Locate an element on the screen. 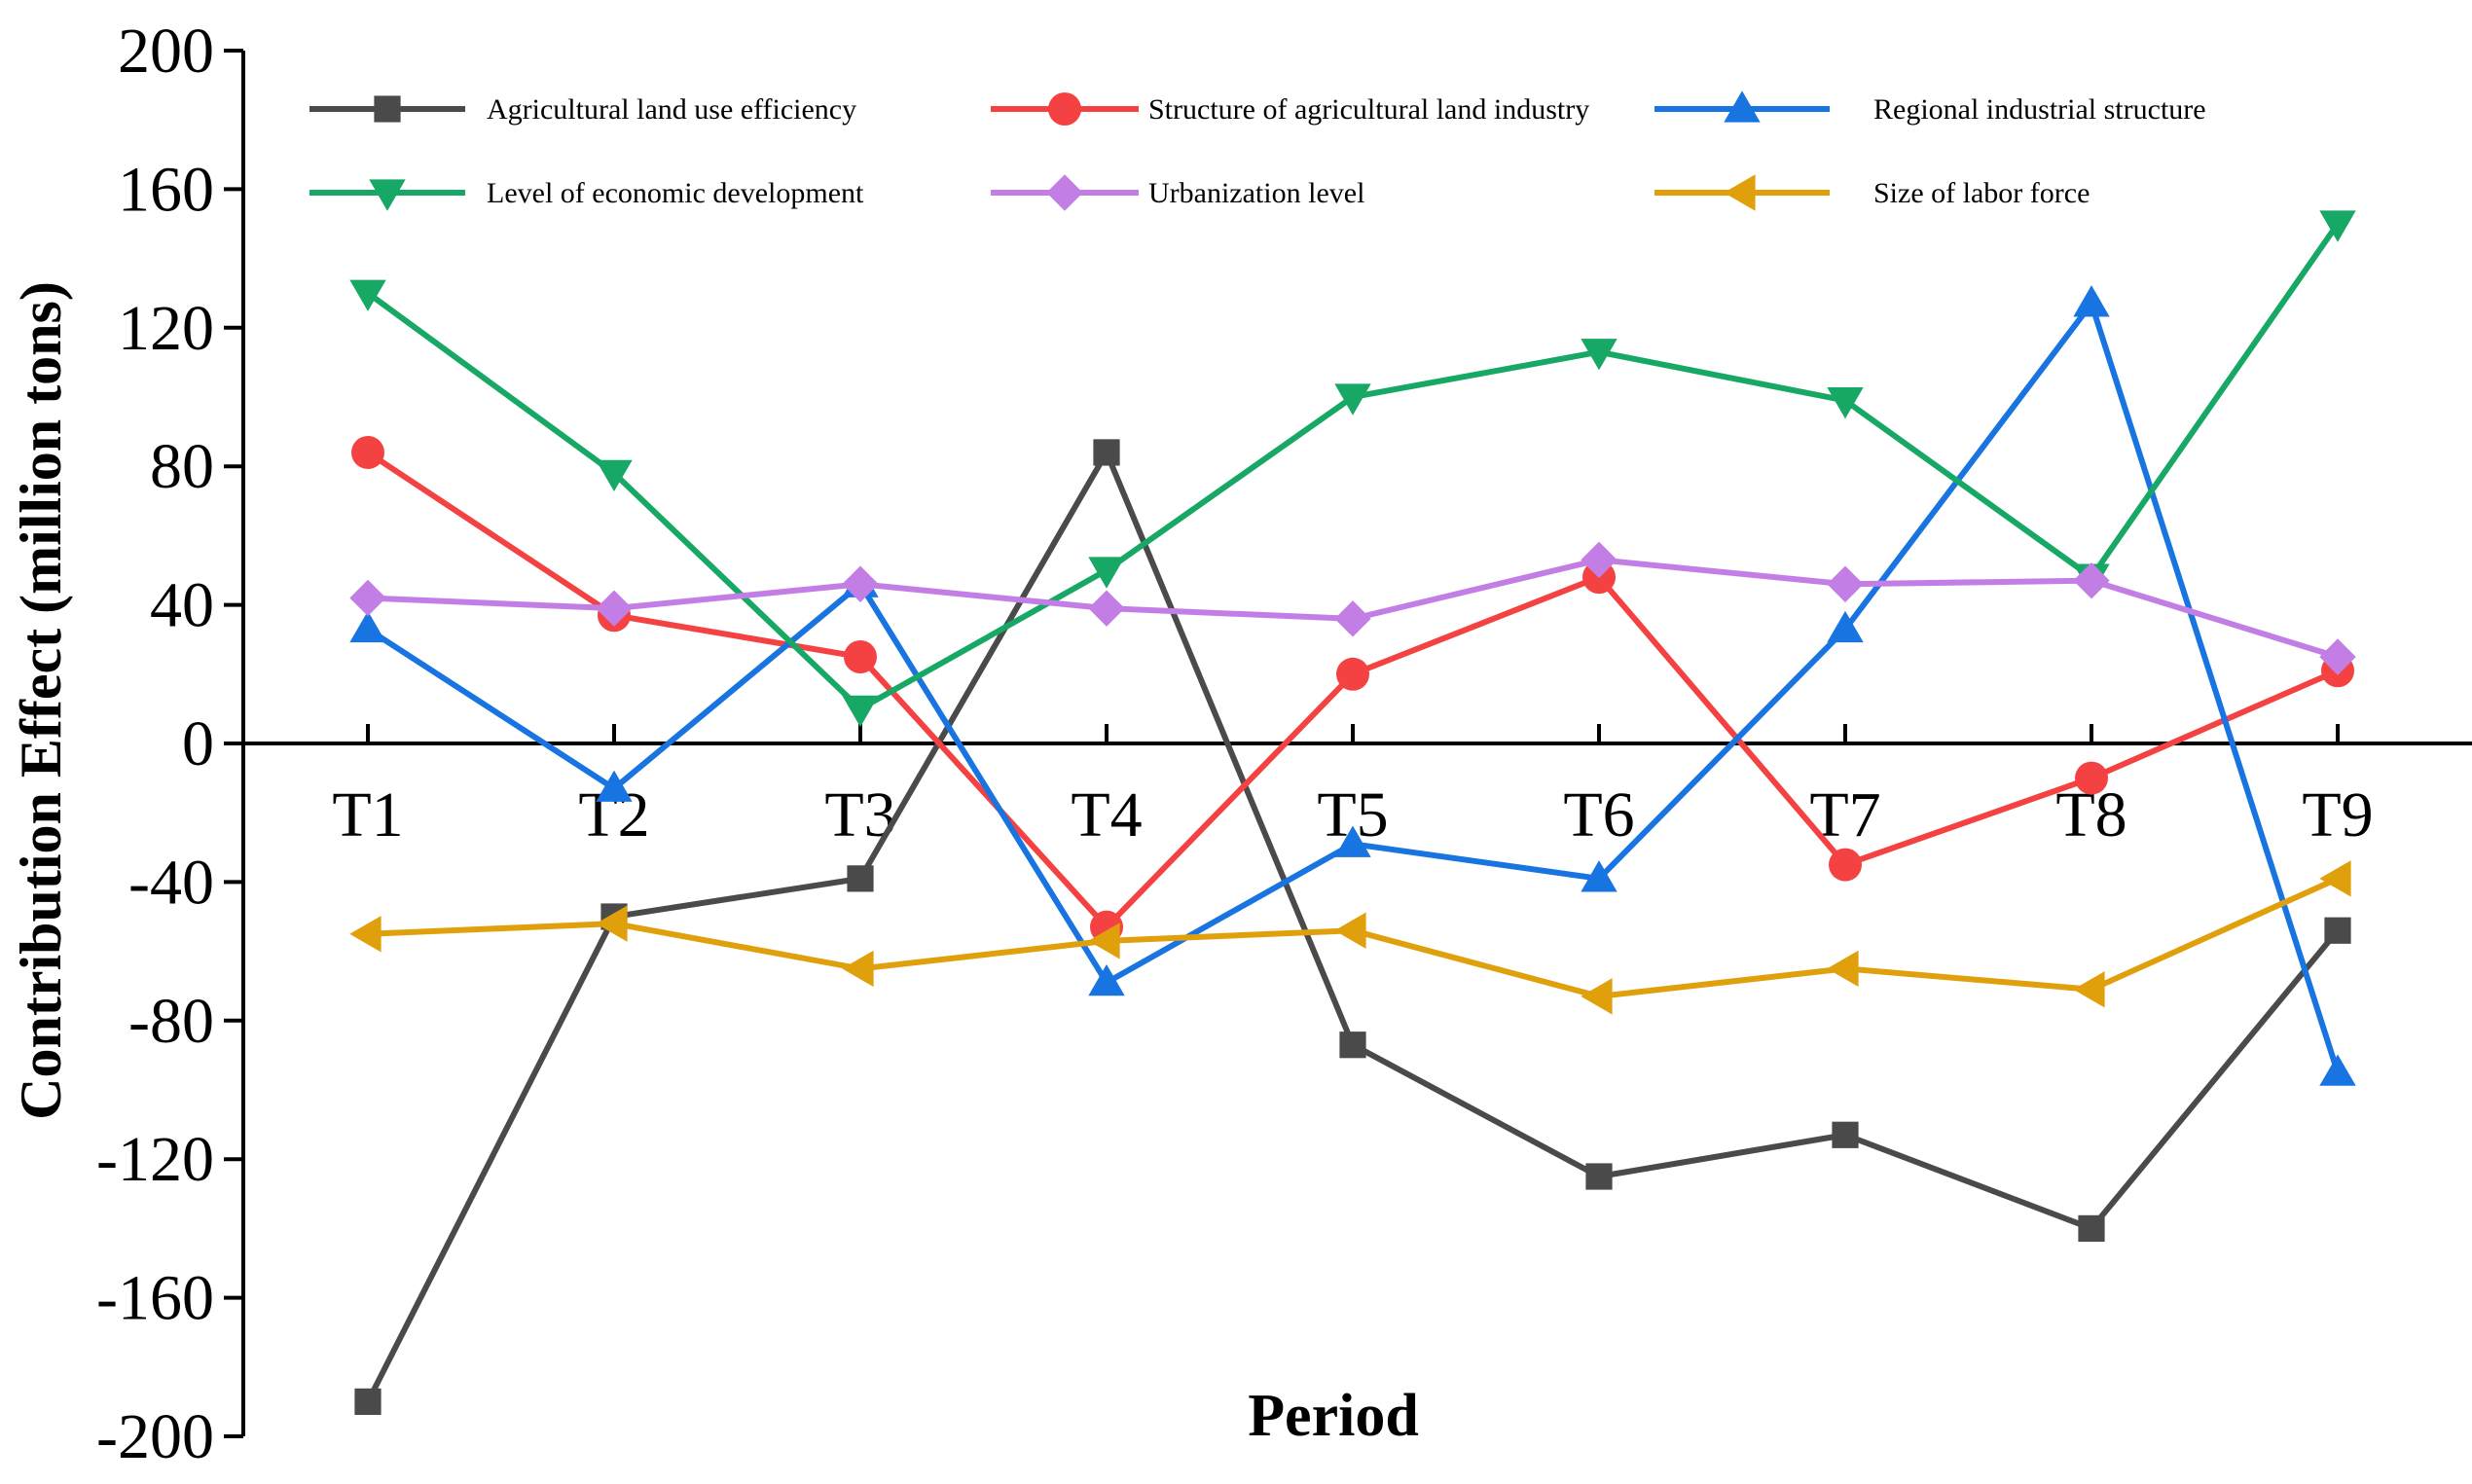  y-tick-label: 40 is located at coordinates (182, 606).